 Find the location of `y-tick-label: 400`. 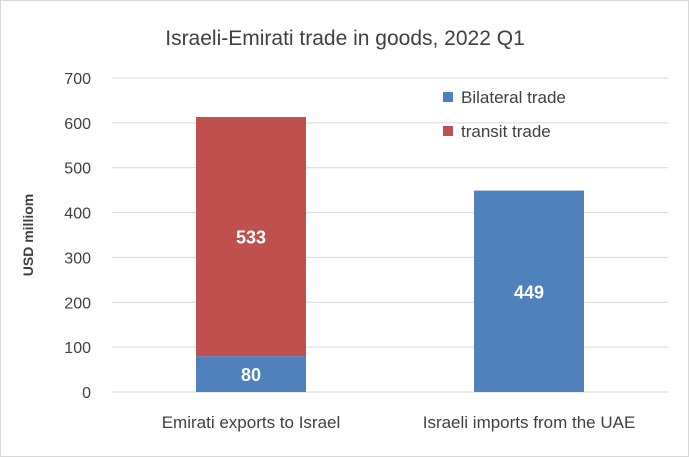

y-tick-label: 400 is located at coordinates (77, 214).